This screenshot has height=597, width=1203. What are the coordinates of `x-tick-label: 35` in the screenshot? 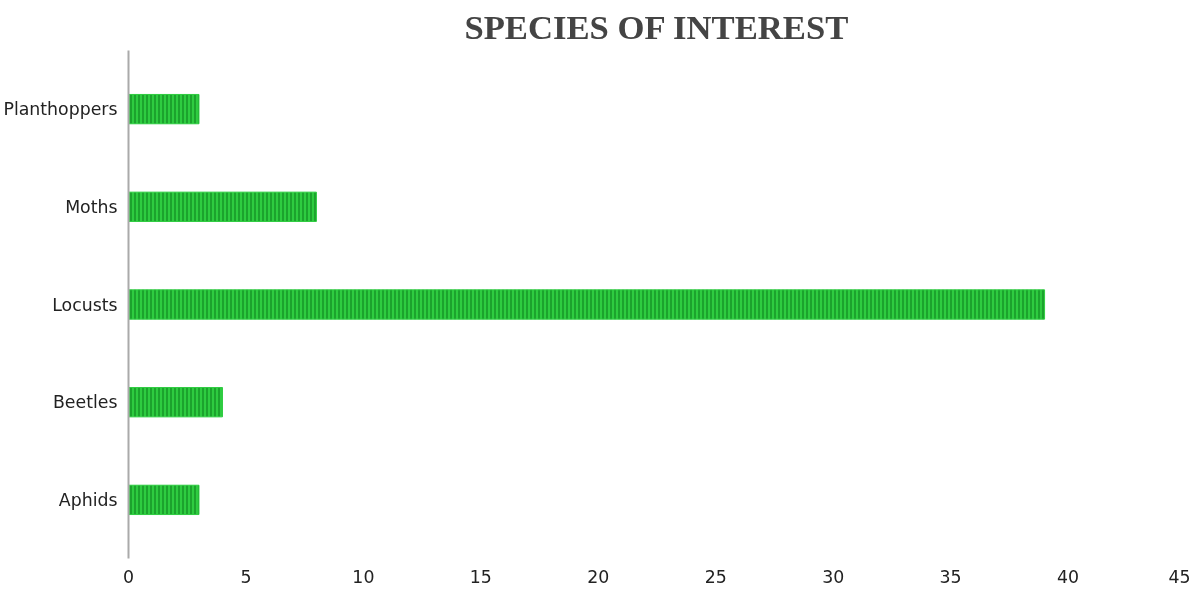 It's located at (950, 576).